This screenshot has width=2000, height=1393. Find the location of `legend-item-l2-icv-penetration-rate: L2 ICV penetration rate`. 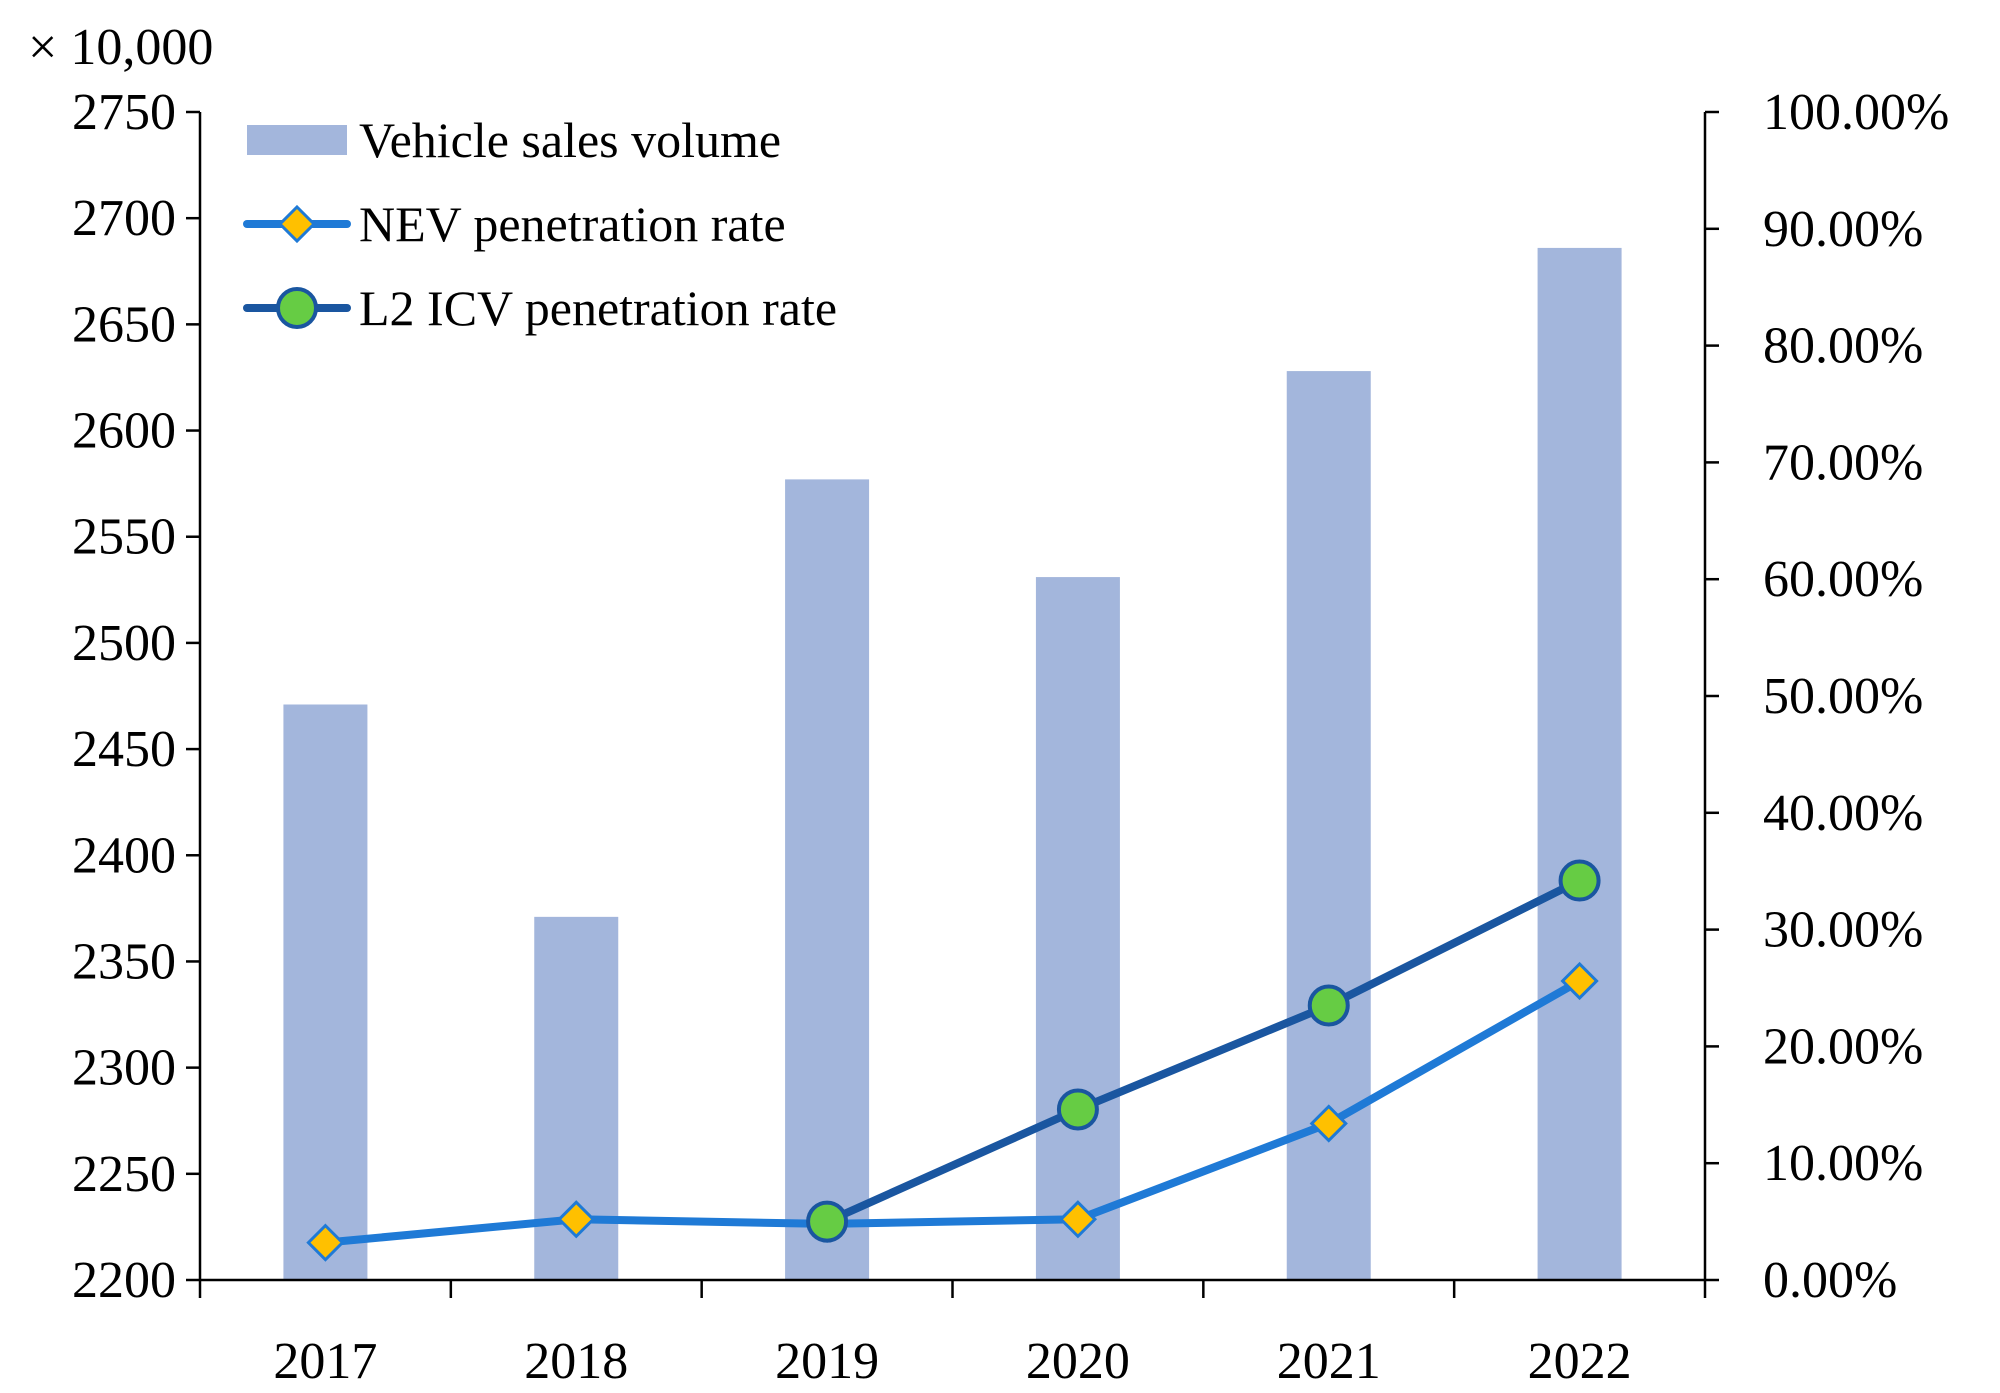

legend-item-l2-icv-penetration-rate: L2 ICV penetration rate is located at coordinates (540, 308).